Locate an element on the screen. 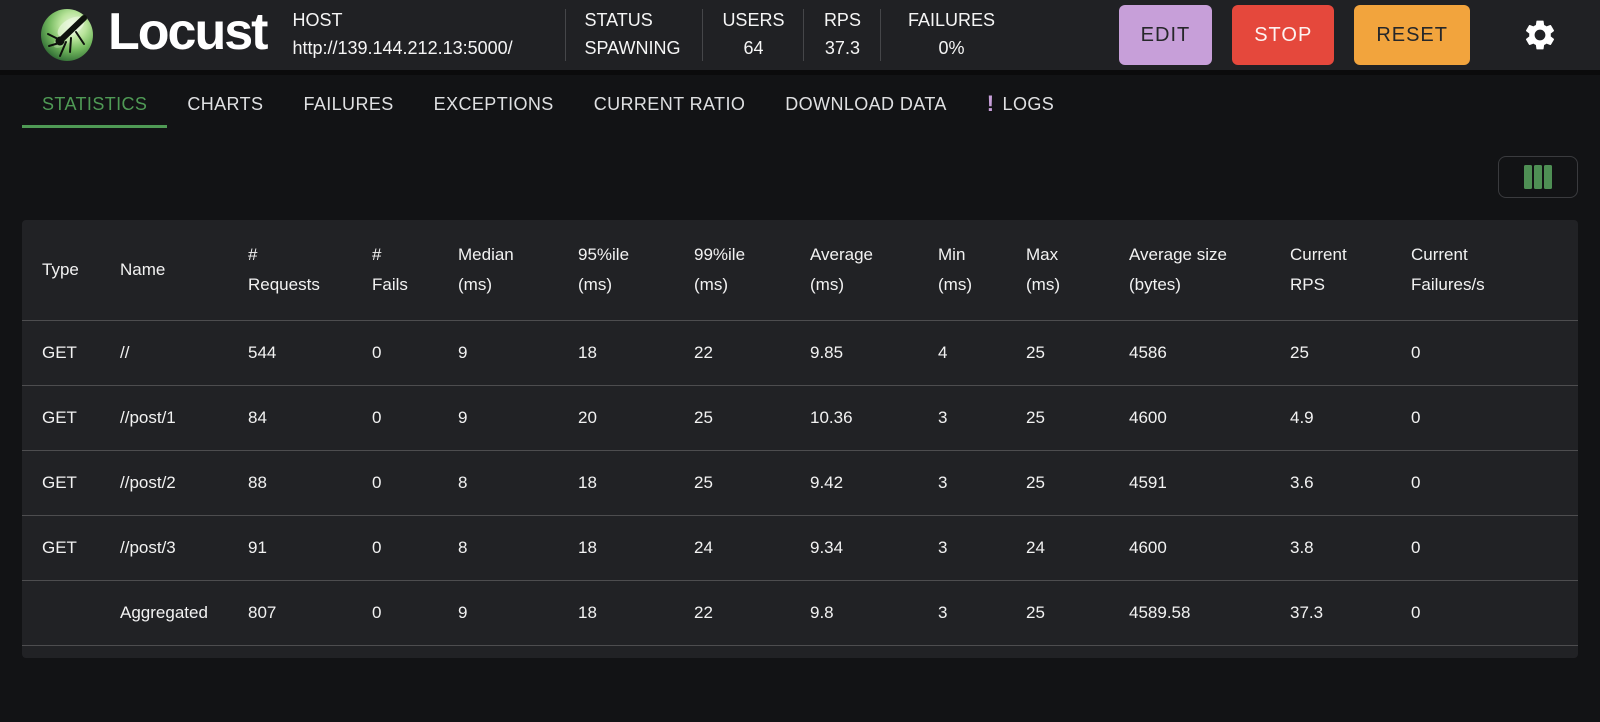  column-header-num-requests: # Requests is located at coordinates (284, 269).